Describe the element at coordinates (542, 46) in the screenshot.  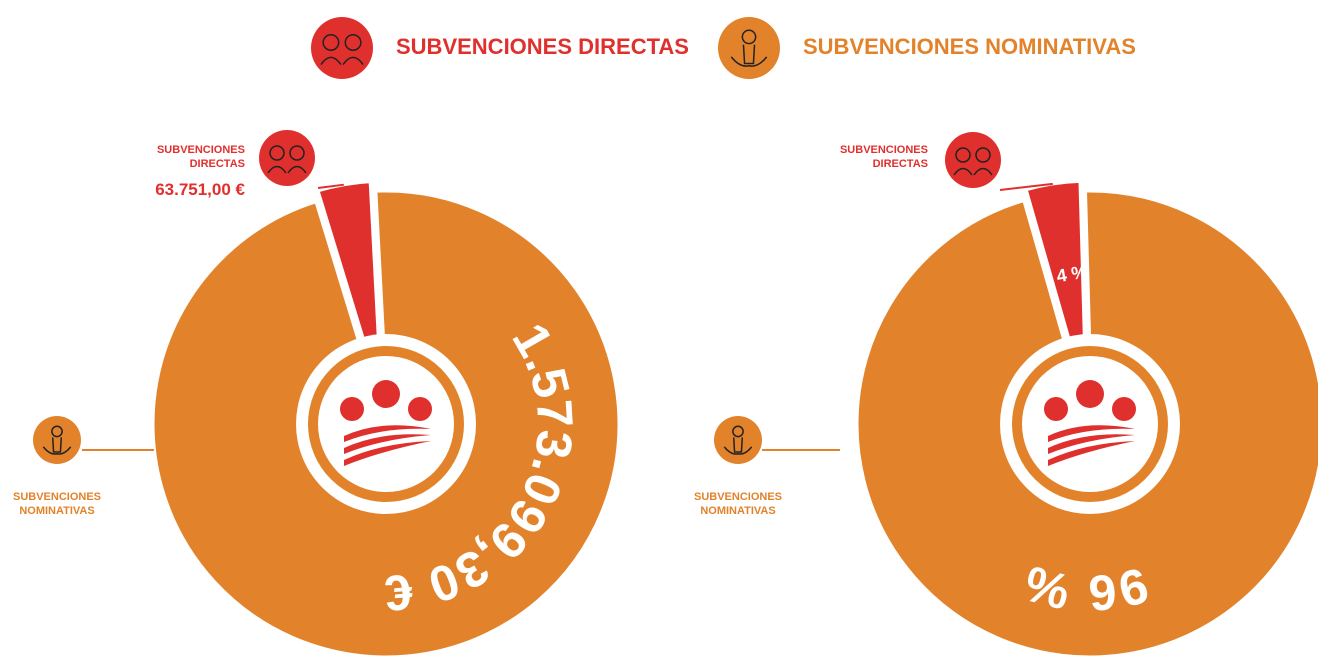
I see `legend-label: SUBVENCIONES DIRECTAS` at that location.